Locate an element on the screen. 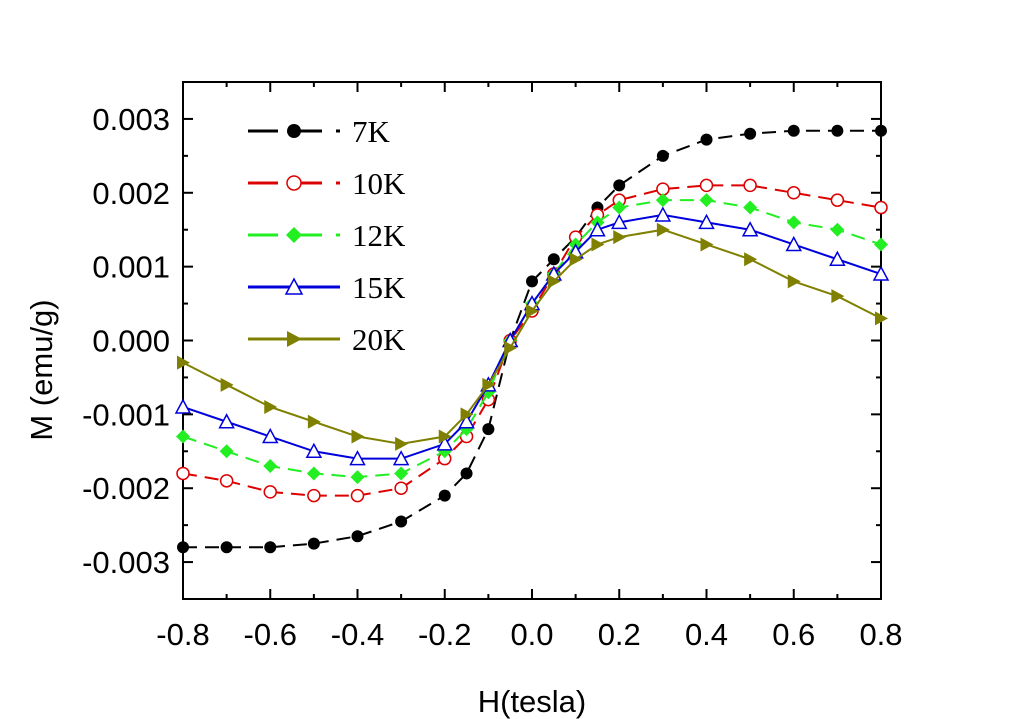 The height and width of the screenshot is (719, 1024). x-tick-label: 0.4 is located at coordinates (706, 634).